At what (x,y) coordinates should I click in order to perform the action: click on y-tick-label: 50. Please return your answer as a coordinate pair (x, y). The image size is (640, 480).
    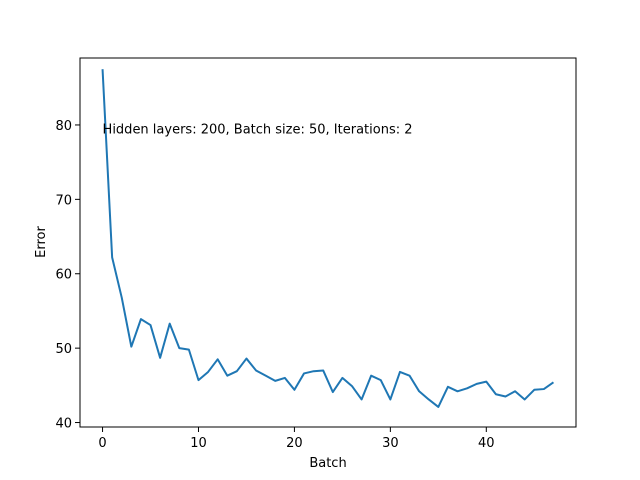
    Looking at the image, I should click on (63, 349).